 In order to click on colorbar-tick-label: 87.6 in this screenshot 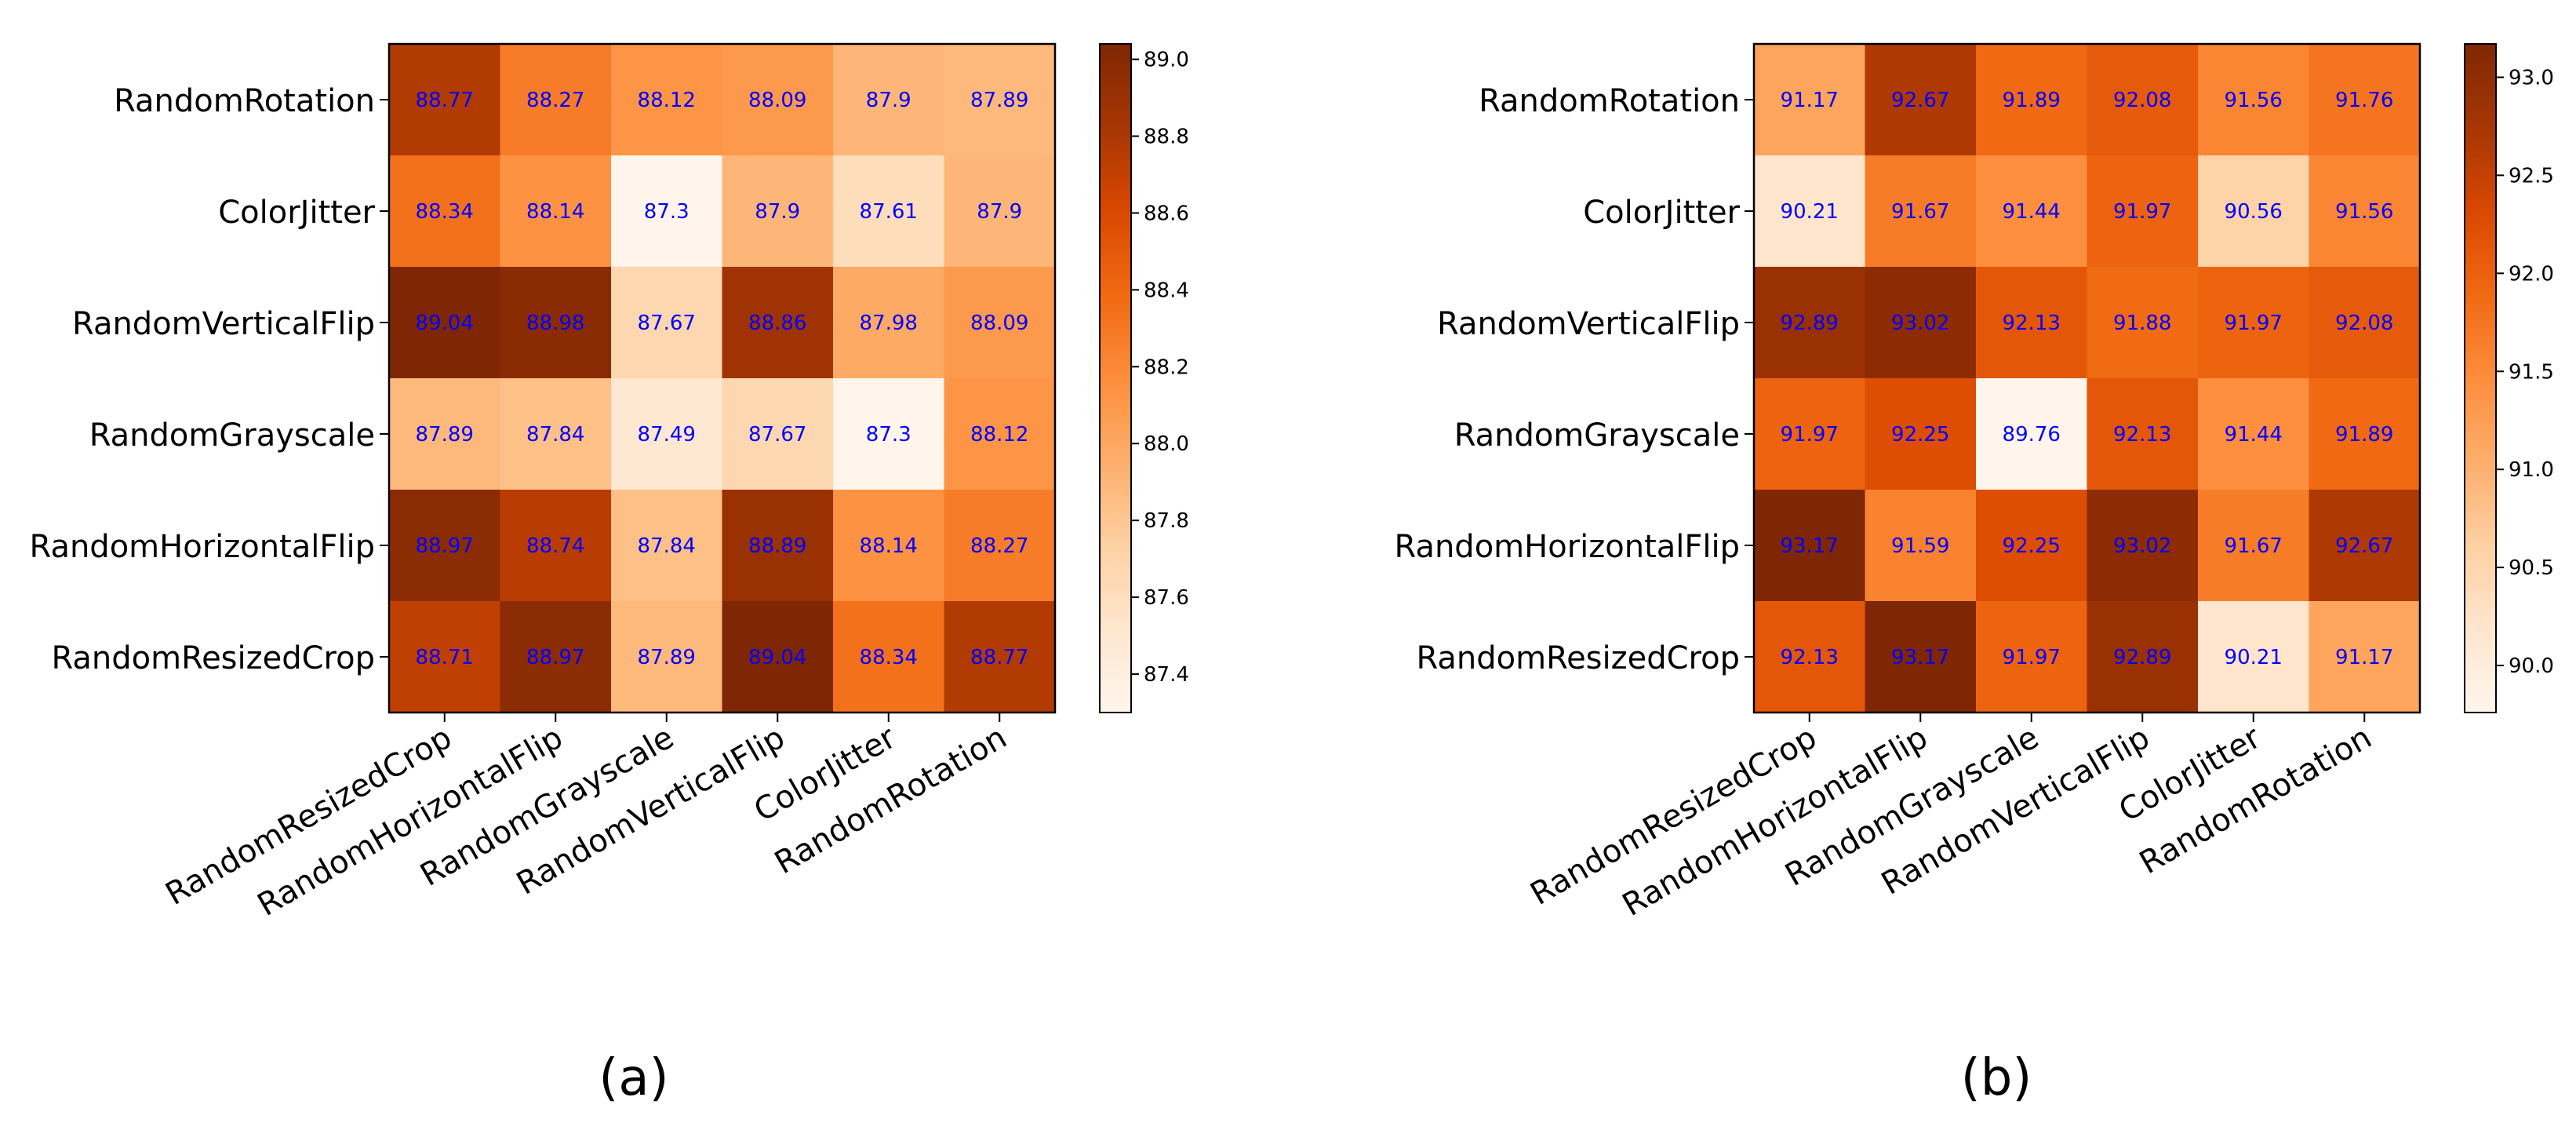, I will do `click(1166, 598)`.